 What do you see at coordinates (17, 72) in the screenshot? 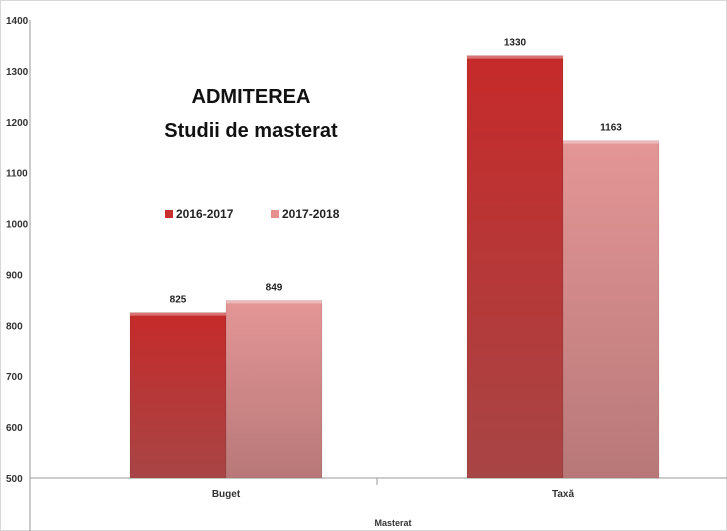
I see `y-tick-label: 1300` at bounding box center [17, 72].